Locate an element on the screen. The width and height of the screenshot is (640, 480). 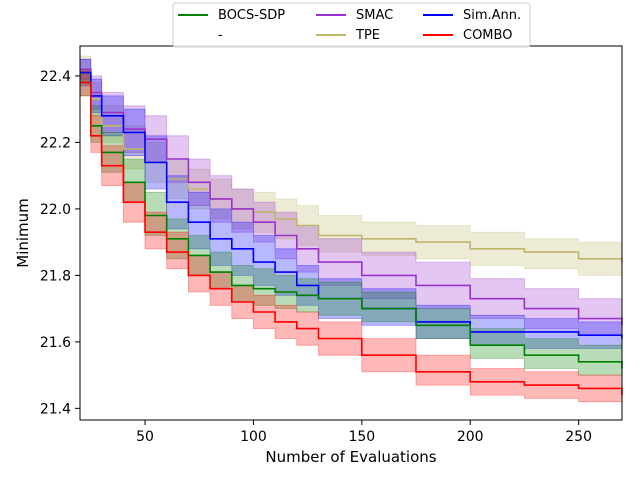
legend-label-blank: - is located at coordinates (220, 35).